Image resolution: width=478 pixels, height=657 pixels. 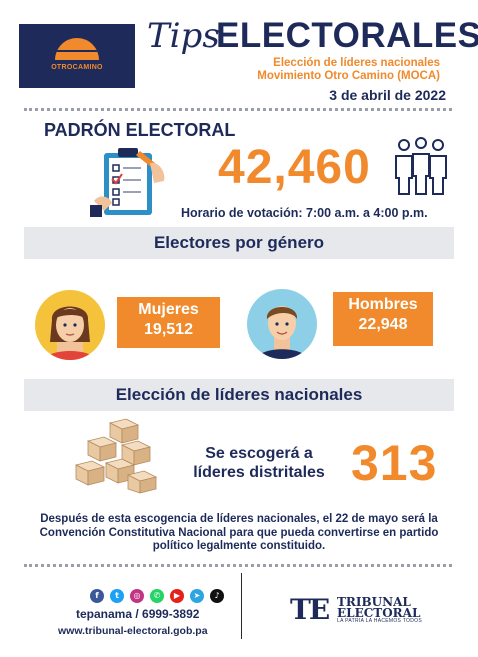 I want to click on dotted-divider-bottom, so click(x=238, y=565).